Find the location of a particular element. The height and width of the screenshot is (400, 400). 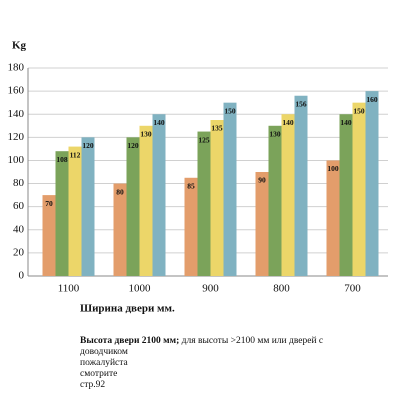

value-label: 160 is located at coordinates (372, 99).